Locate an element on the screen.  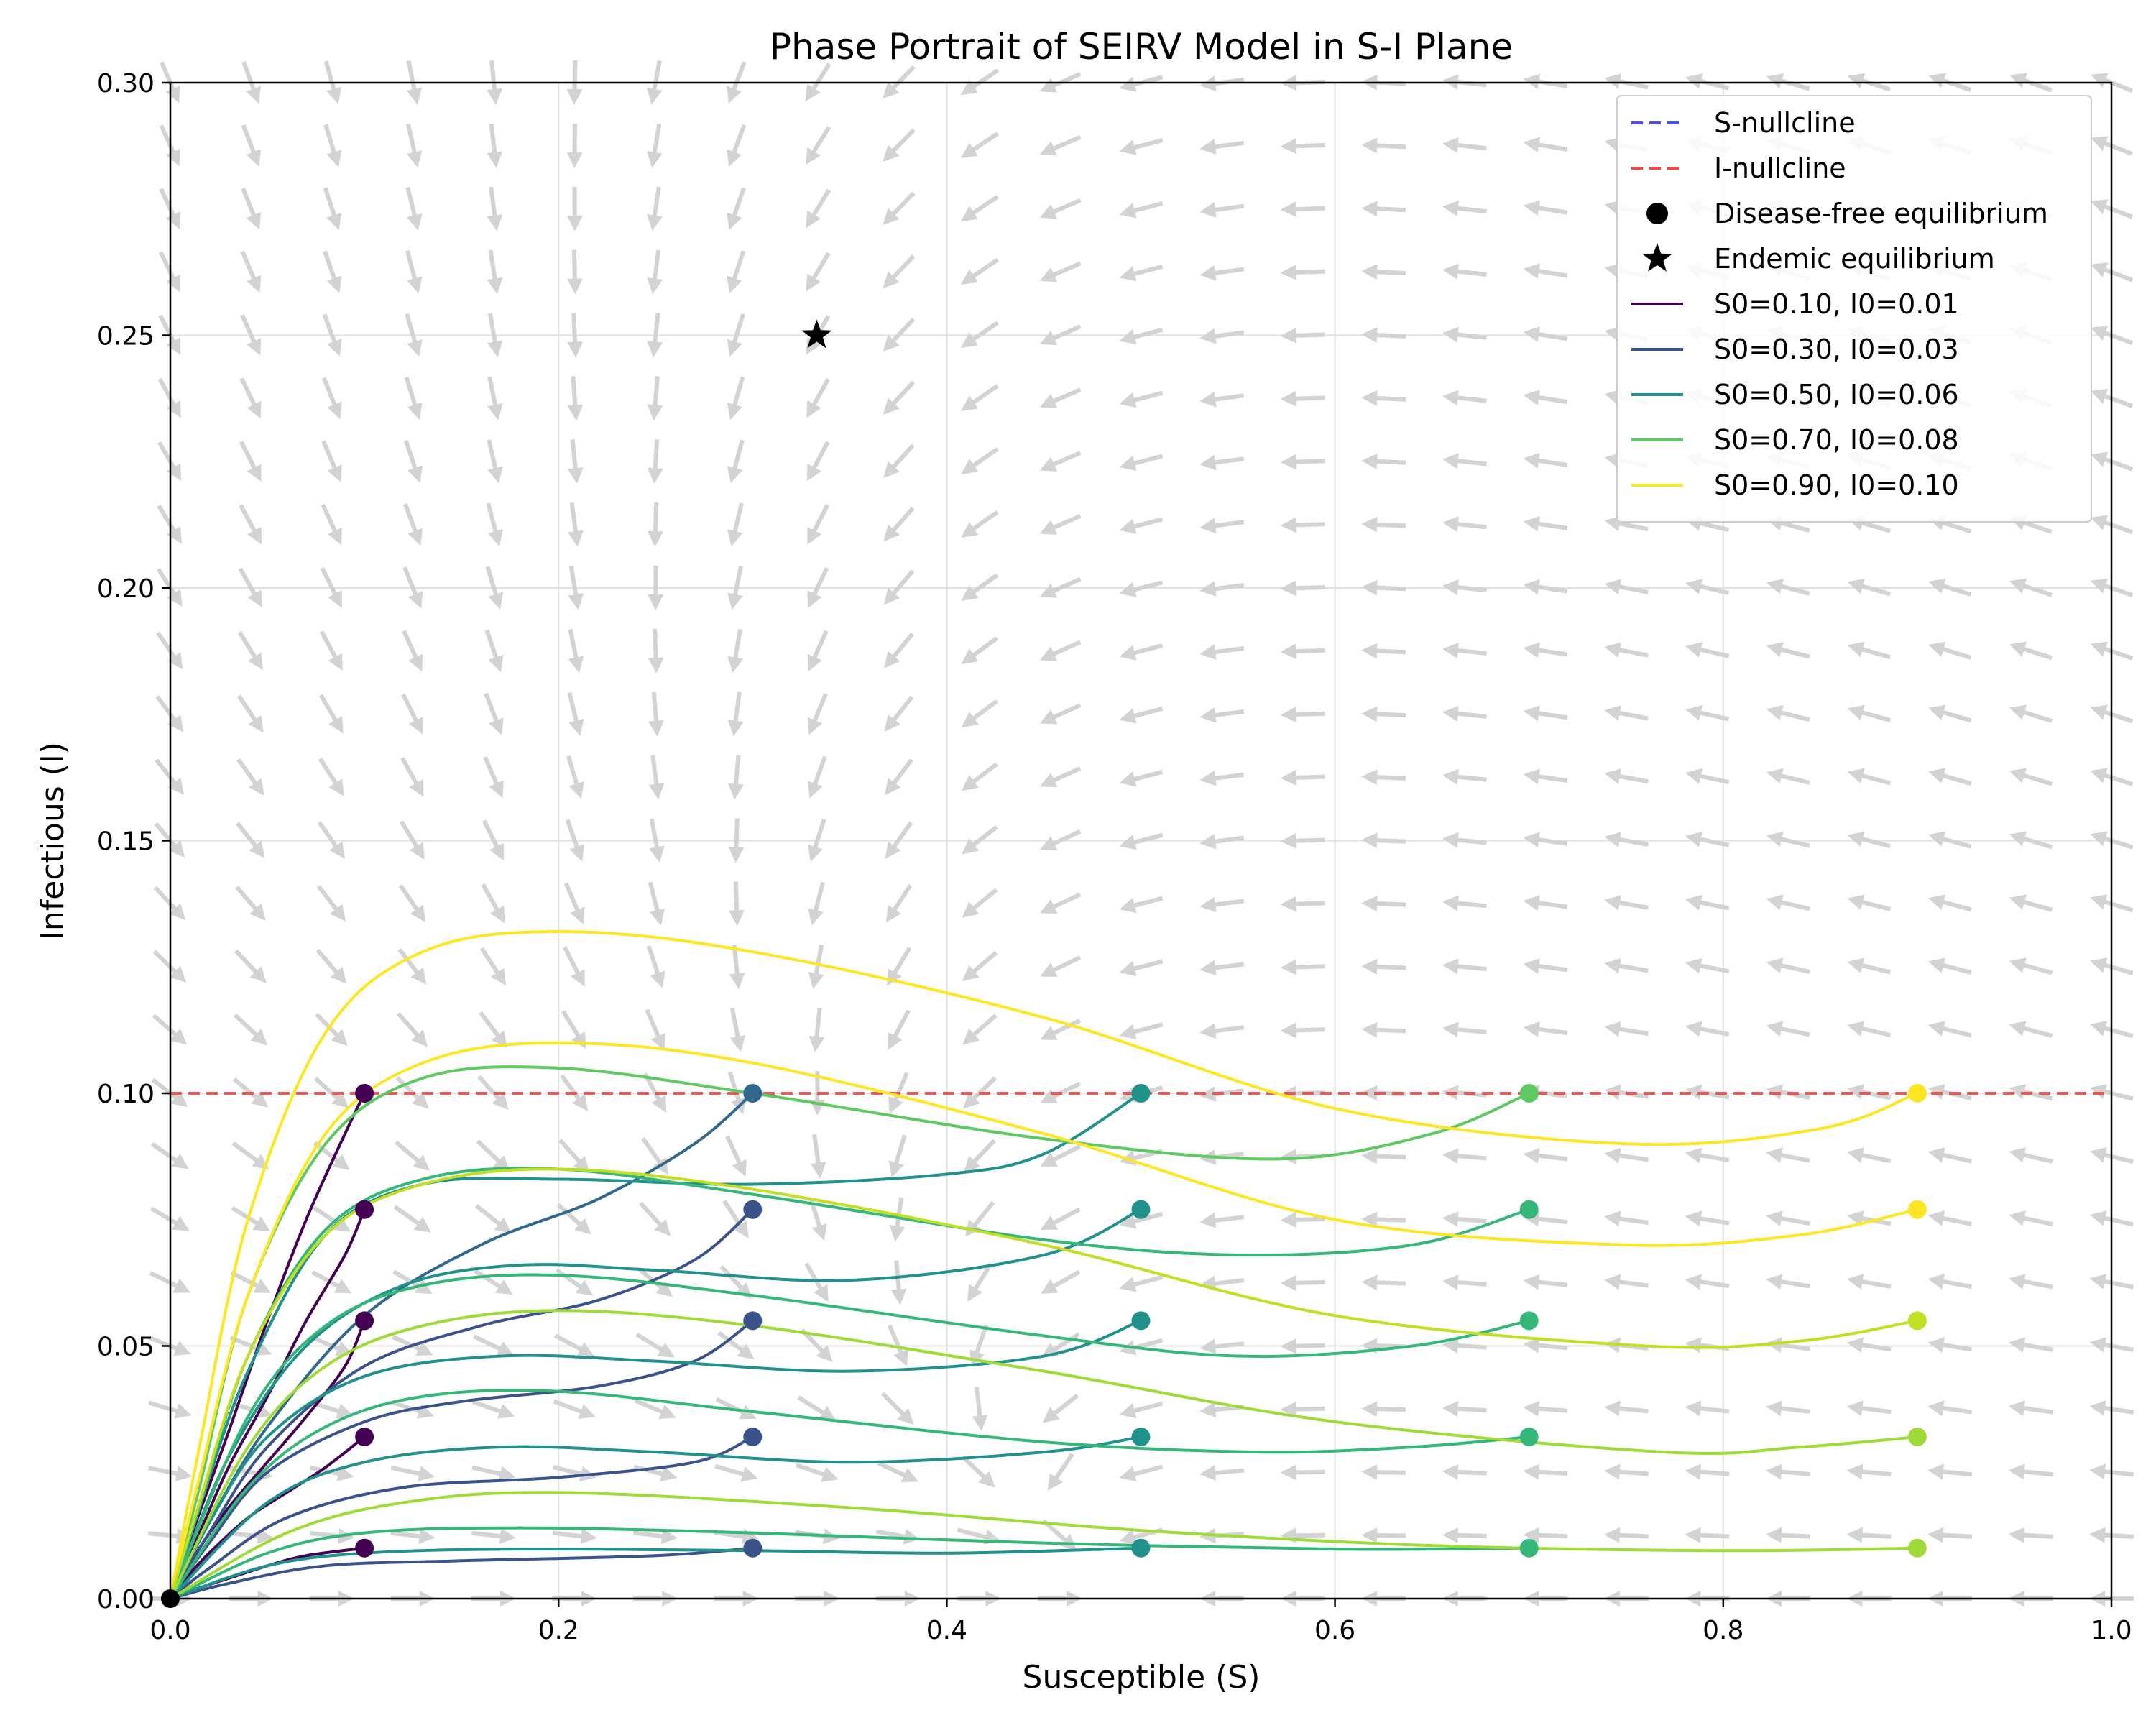
x-axis-label: Susceptible (S) is located at coordinates (1142, 1678).